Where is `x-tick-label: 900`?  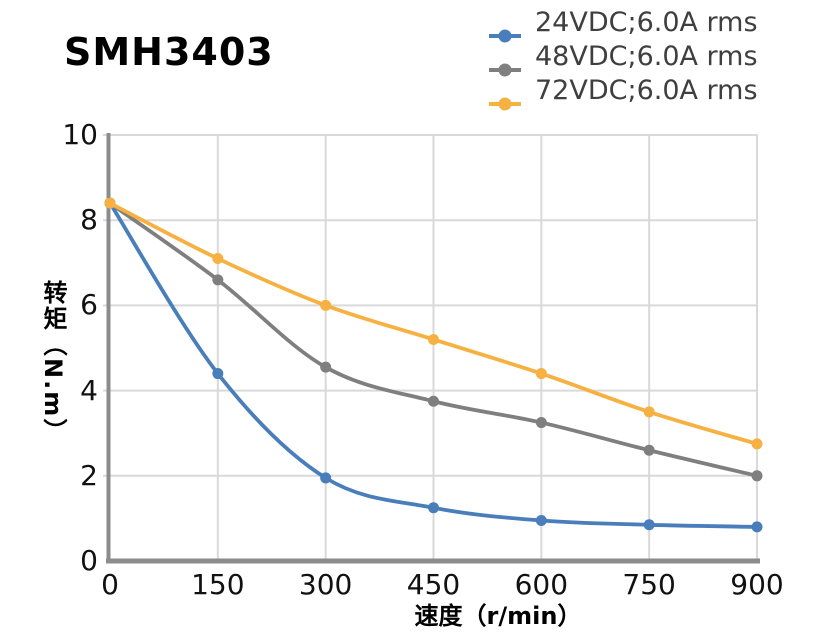
x-tick-label: 900 is located at coordinates (757, 584).